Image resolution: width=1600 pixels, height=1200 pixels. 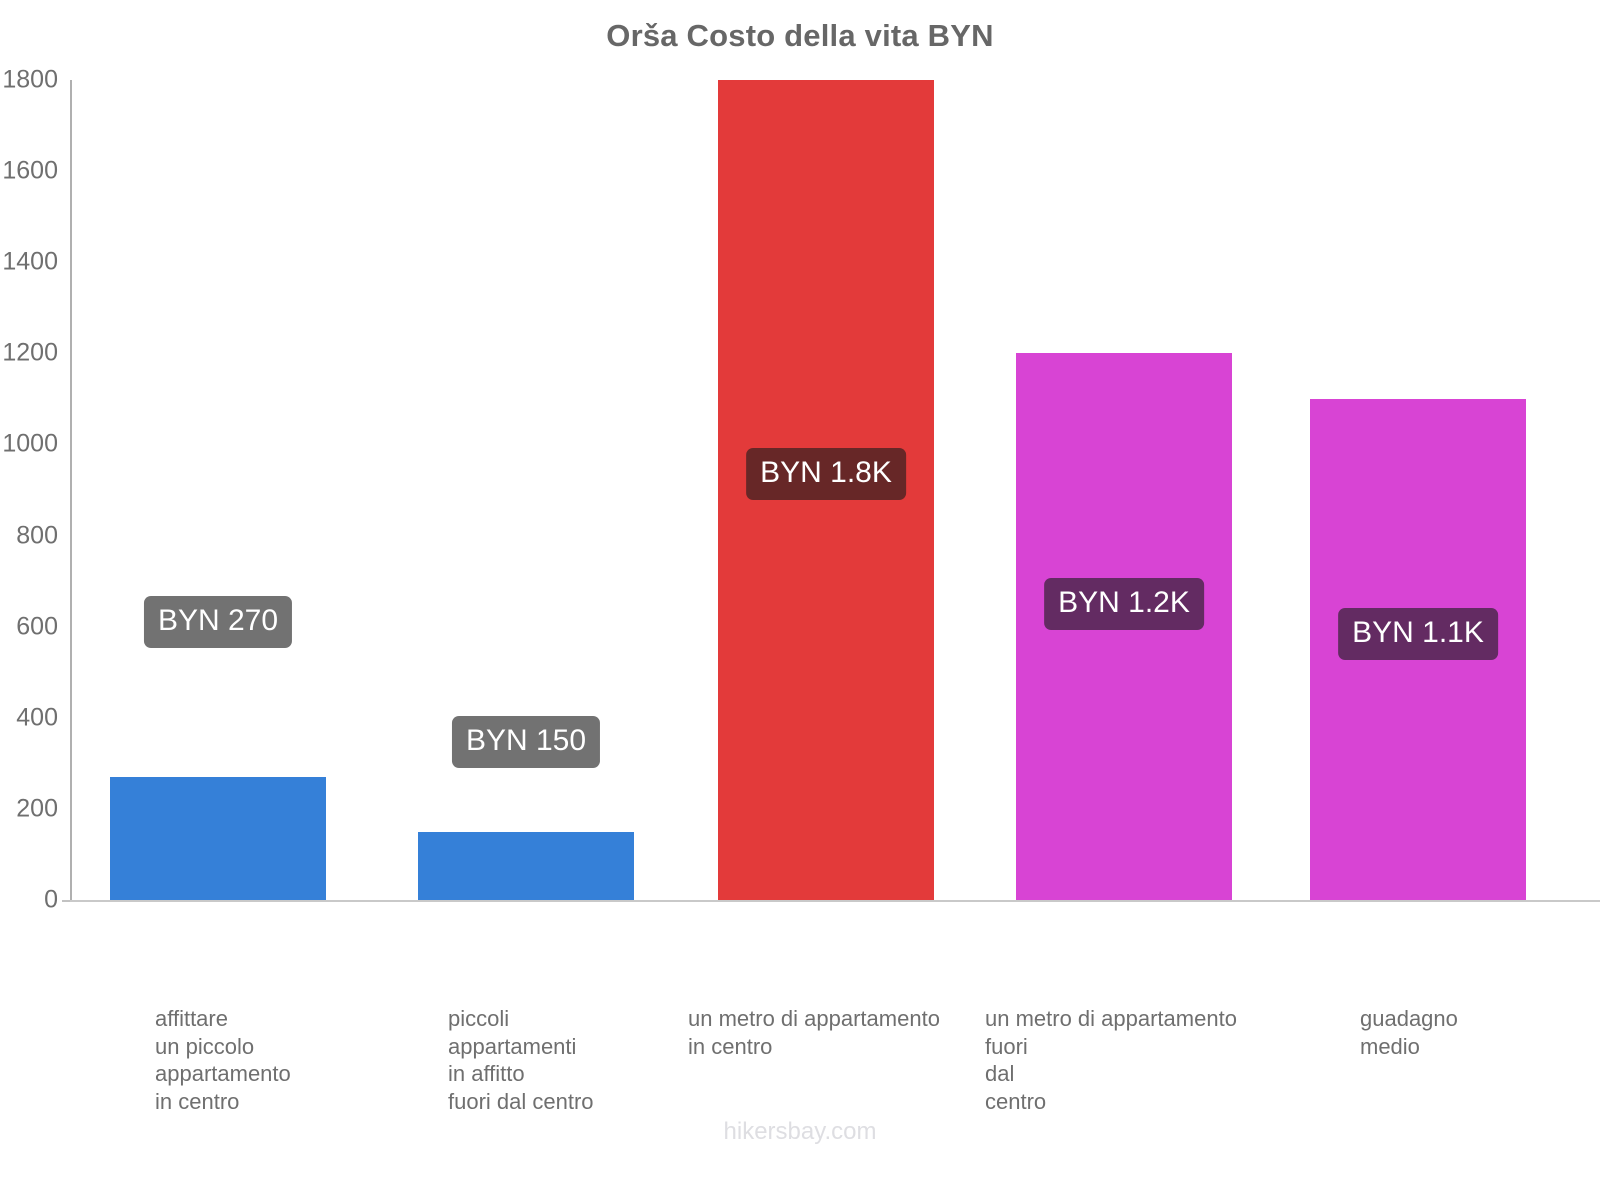 I want to click on bar: BYN 1.1K, so click(x=1418, y=649).